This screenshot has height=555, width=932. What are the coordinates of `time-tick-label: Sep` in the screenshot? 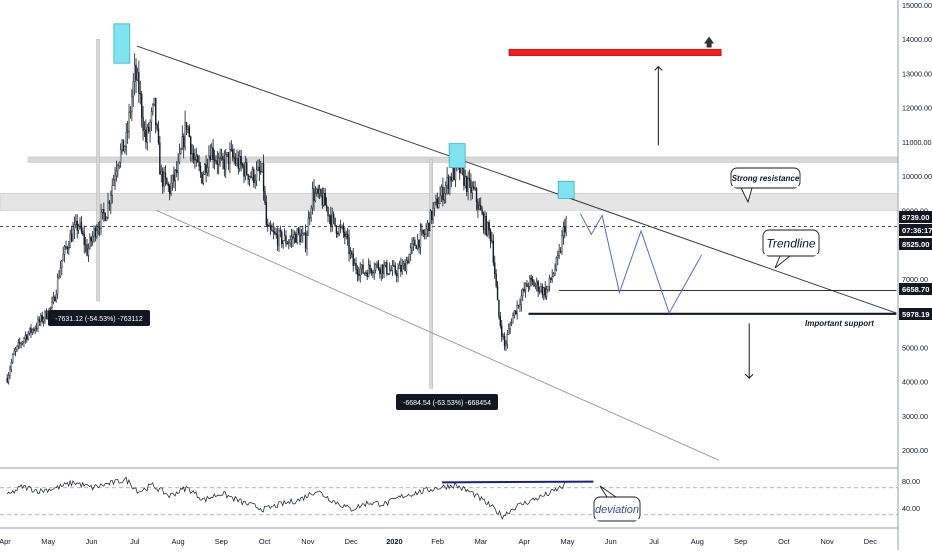 It's located at (740, 541).